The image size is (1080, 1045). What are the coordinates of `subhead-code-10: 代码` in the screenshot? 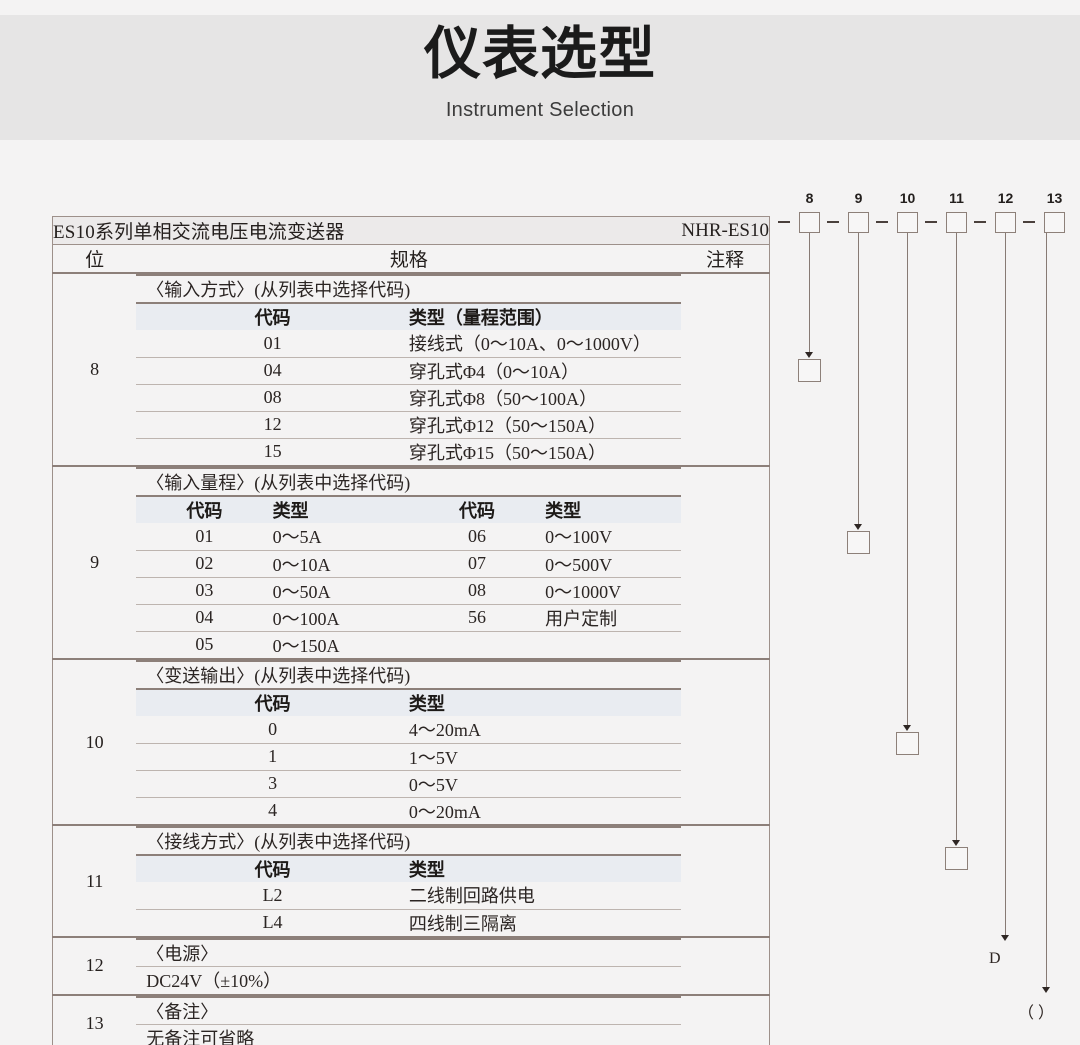 It's located at (272, 702).